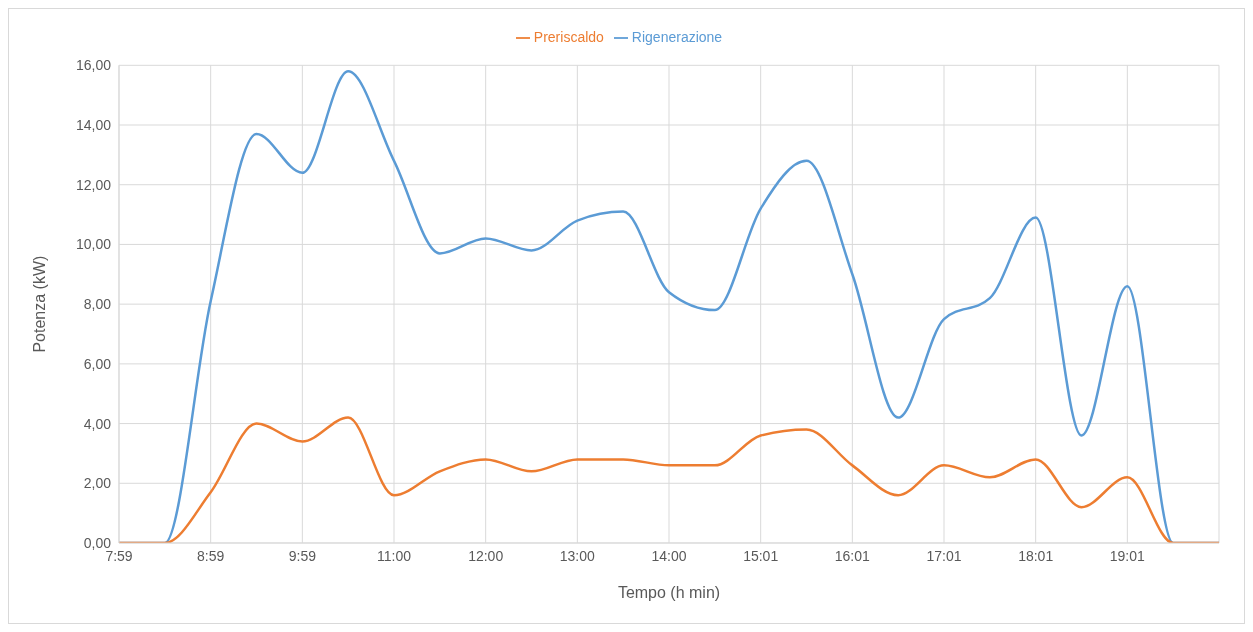  What do you see at coordinates (97, 363) in the screenshot?
I see `y-tick-label: 6,00` at bounding box center [97, 363].